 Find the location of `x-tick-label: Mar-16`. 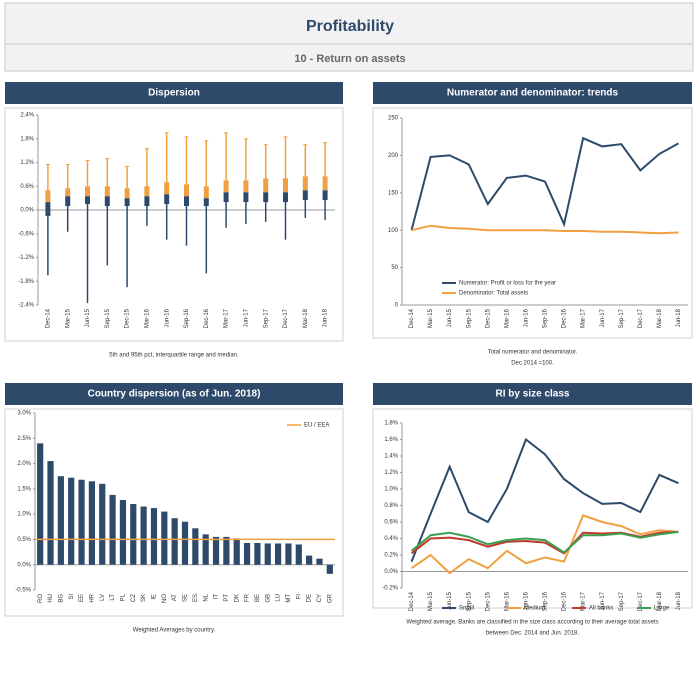

x-tick-label: Mar-16 is located at coordinates (507, 601).